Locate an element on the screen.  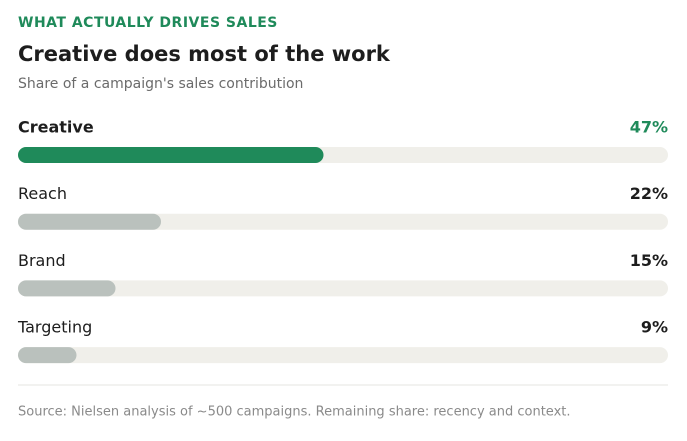
category-label: Targeting is located at coordinates (54, 327).